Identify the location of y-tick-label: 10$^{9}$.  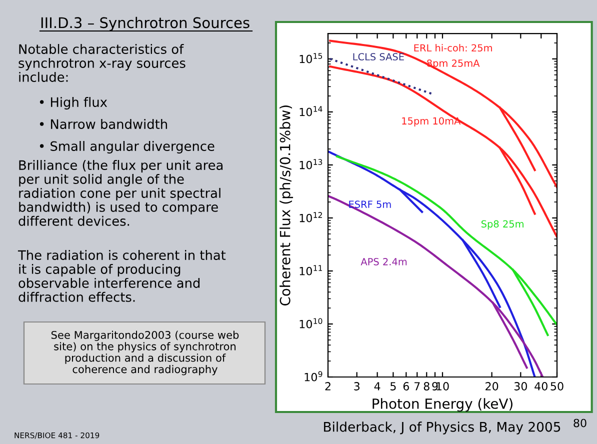
(313, 376).